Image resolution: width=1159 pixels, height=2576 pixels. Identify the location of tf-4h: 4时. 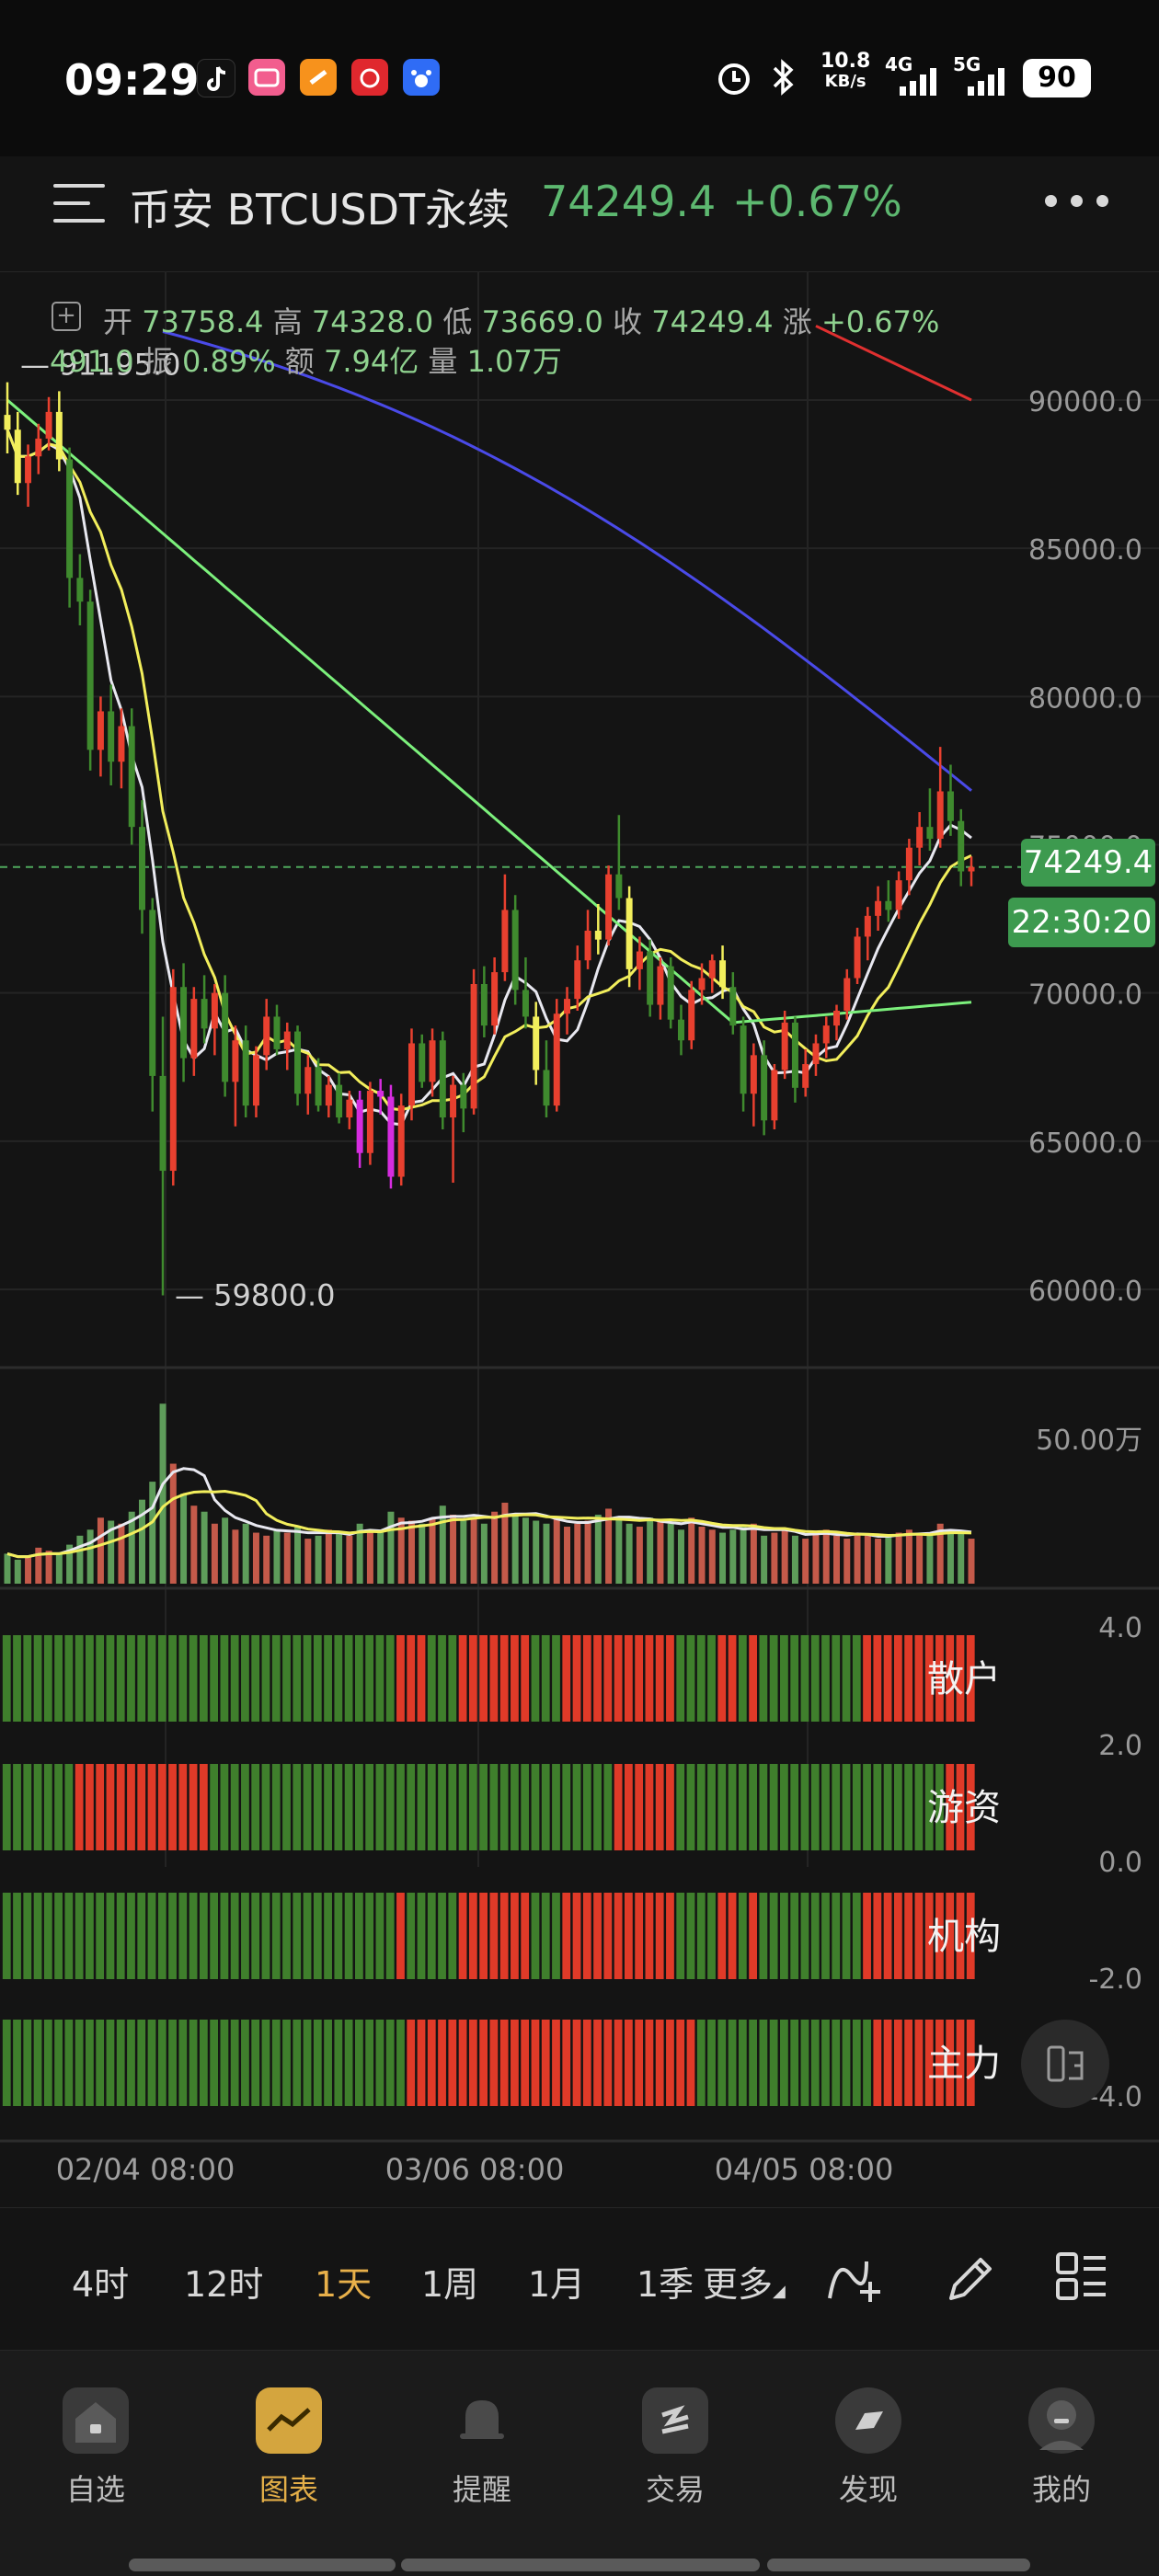
(101, 2284).